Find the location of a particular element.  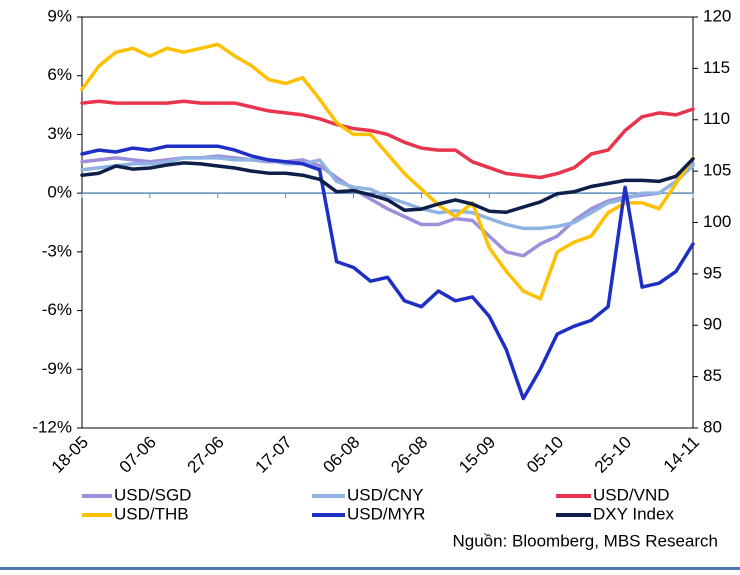

source-note: Nguồn: Bloomberg, MBS Research is located at coordinates (585, 540).